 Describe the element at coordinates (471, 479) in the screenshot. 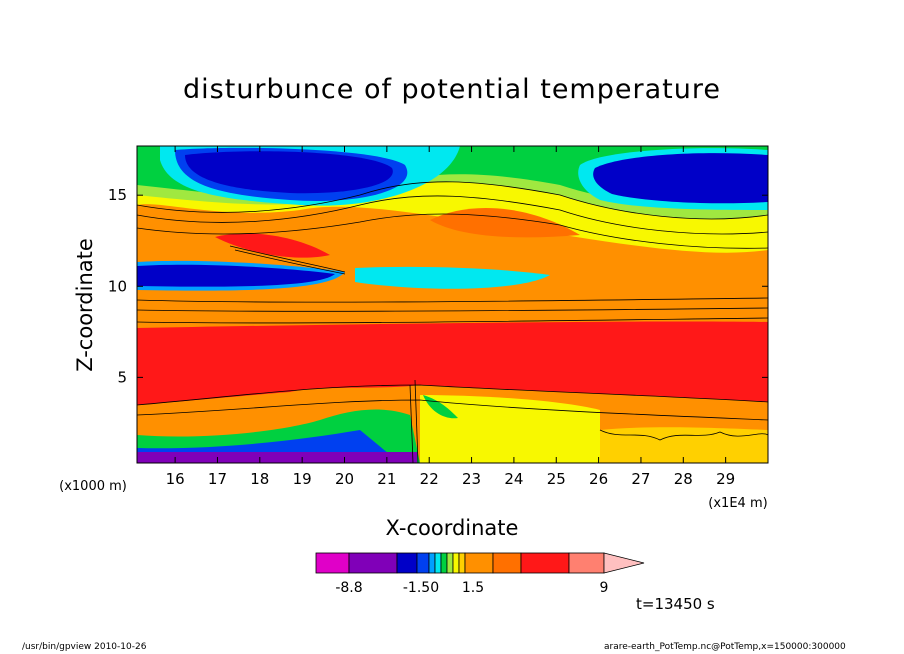

I see `x-tick-label: 23` at that location.